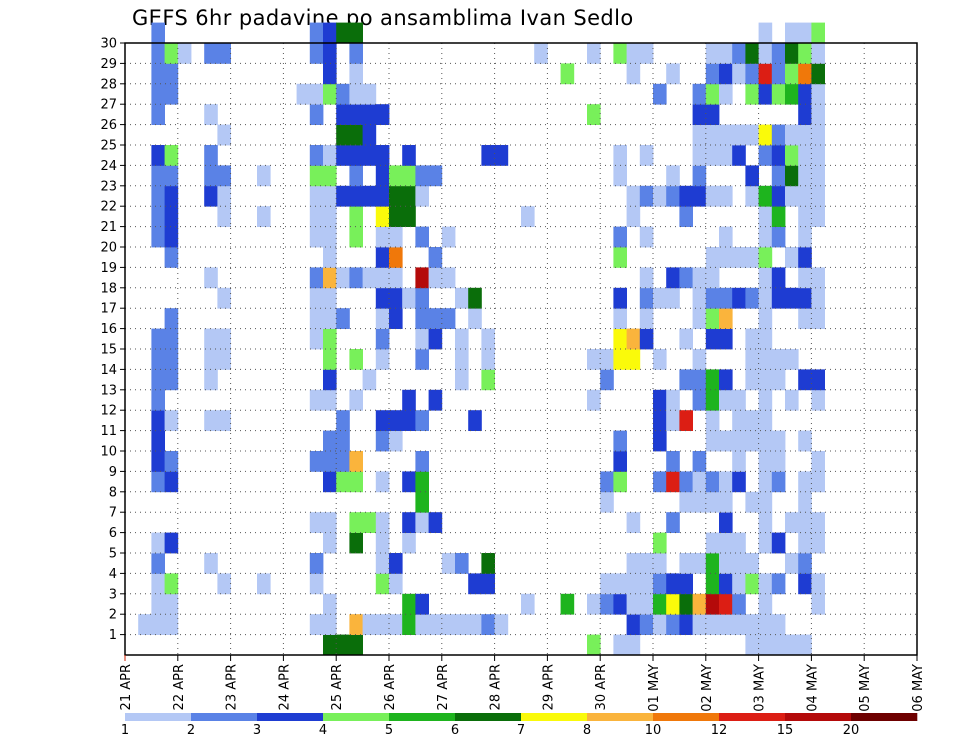  Describe the element at coordinates (113, 533) in the screenshot. I see `y-tick-label: 6` at that location.